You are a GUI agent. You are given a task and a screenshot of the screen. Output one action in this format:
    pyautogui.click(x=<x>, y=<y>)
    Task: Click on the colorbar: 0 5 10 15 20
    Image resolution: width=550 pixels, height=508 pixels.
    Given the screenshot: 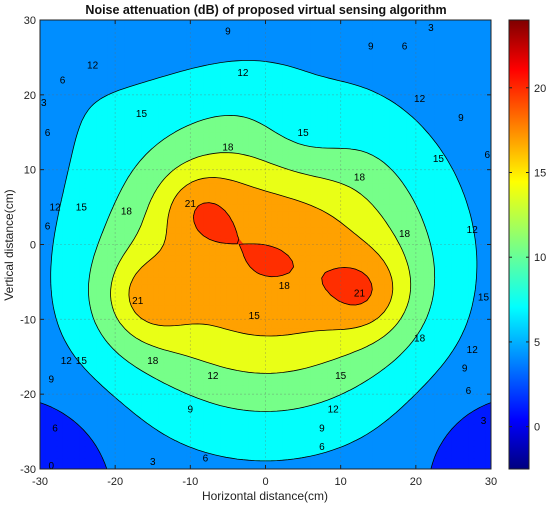 What is the action you would take?
    pyautogui.click(x=527, y=244)
    